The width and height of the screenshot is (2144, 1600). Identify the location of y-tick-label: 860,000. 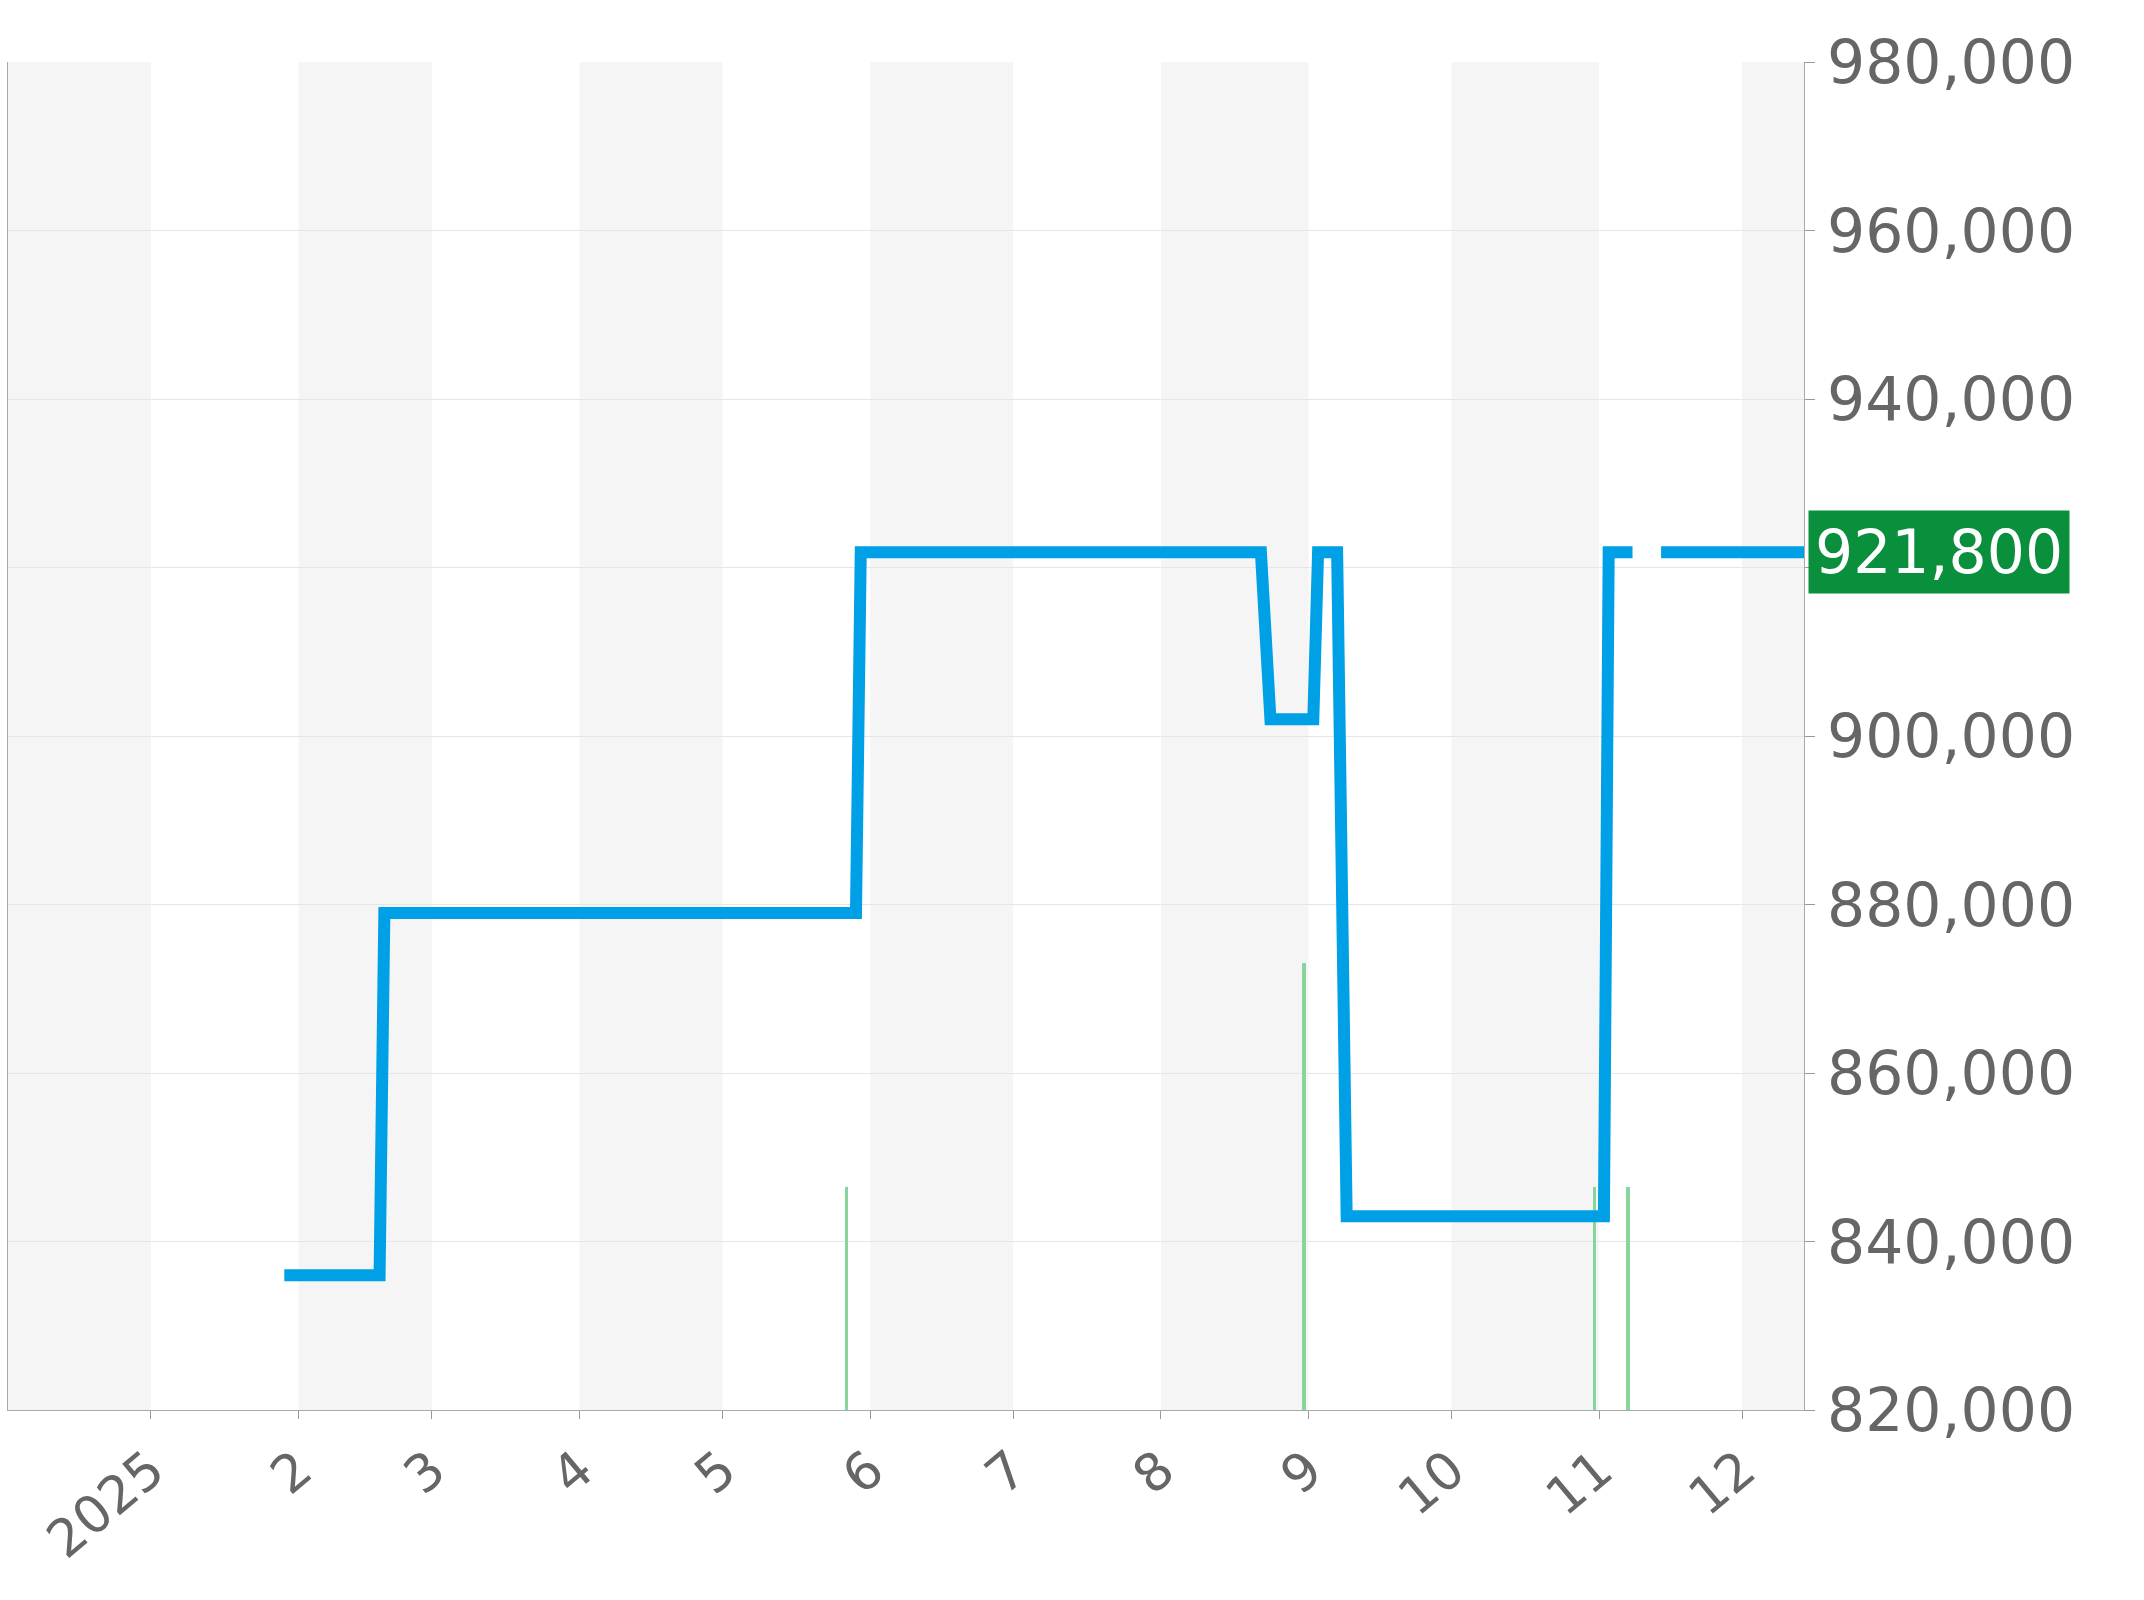
(1951, 1073).